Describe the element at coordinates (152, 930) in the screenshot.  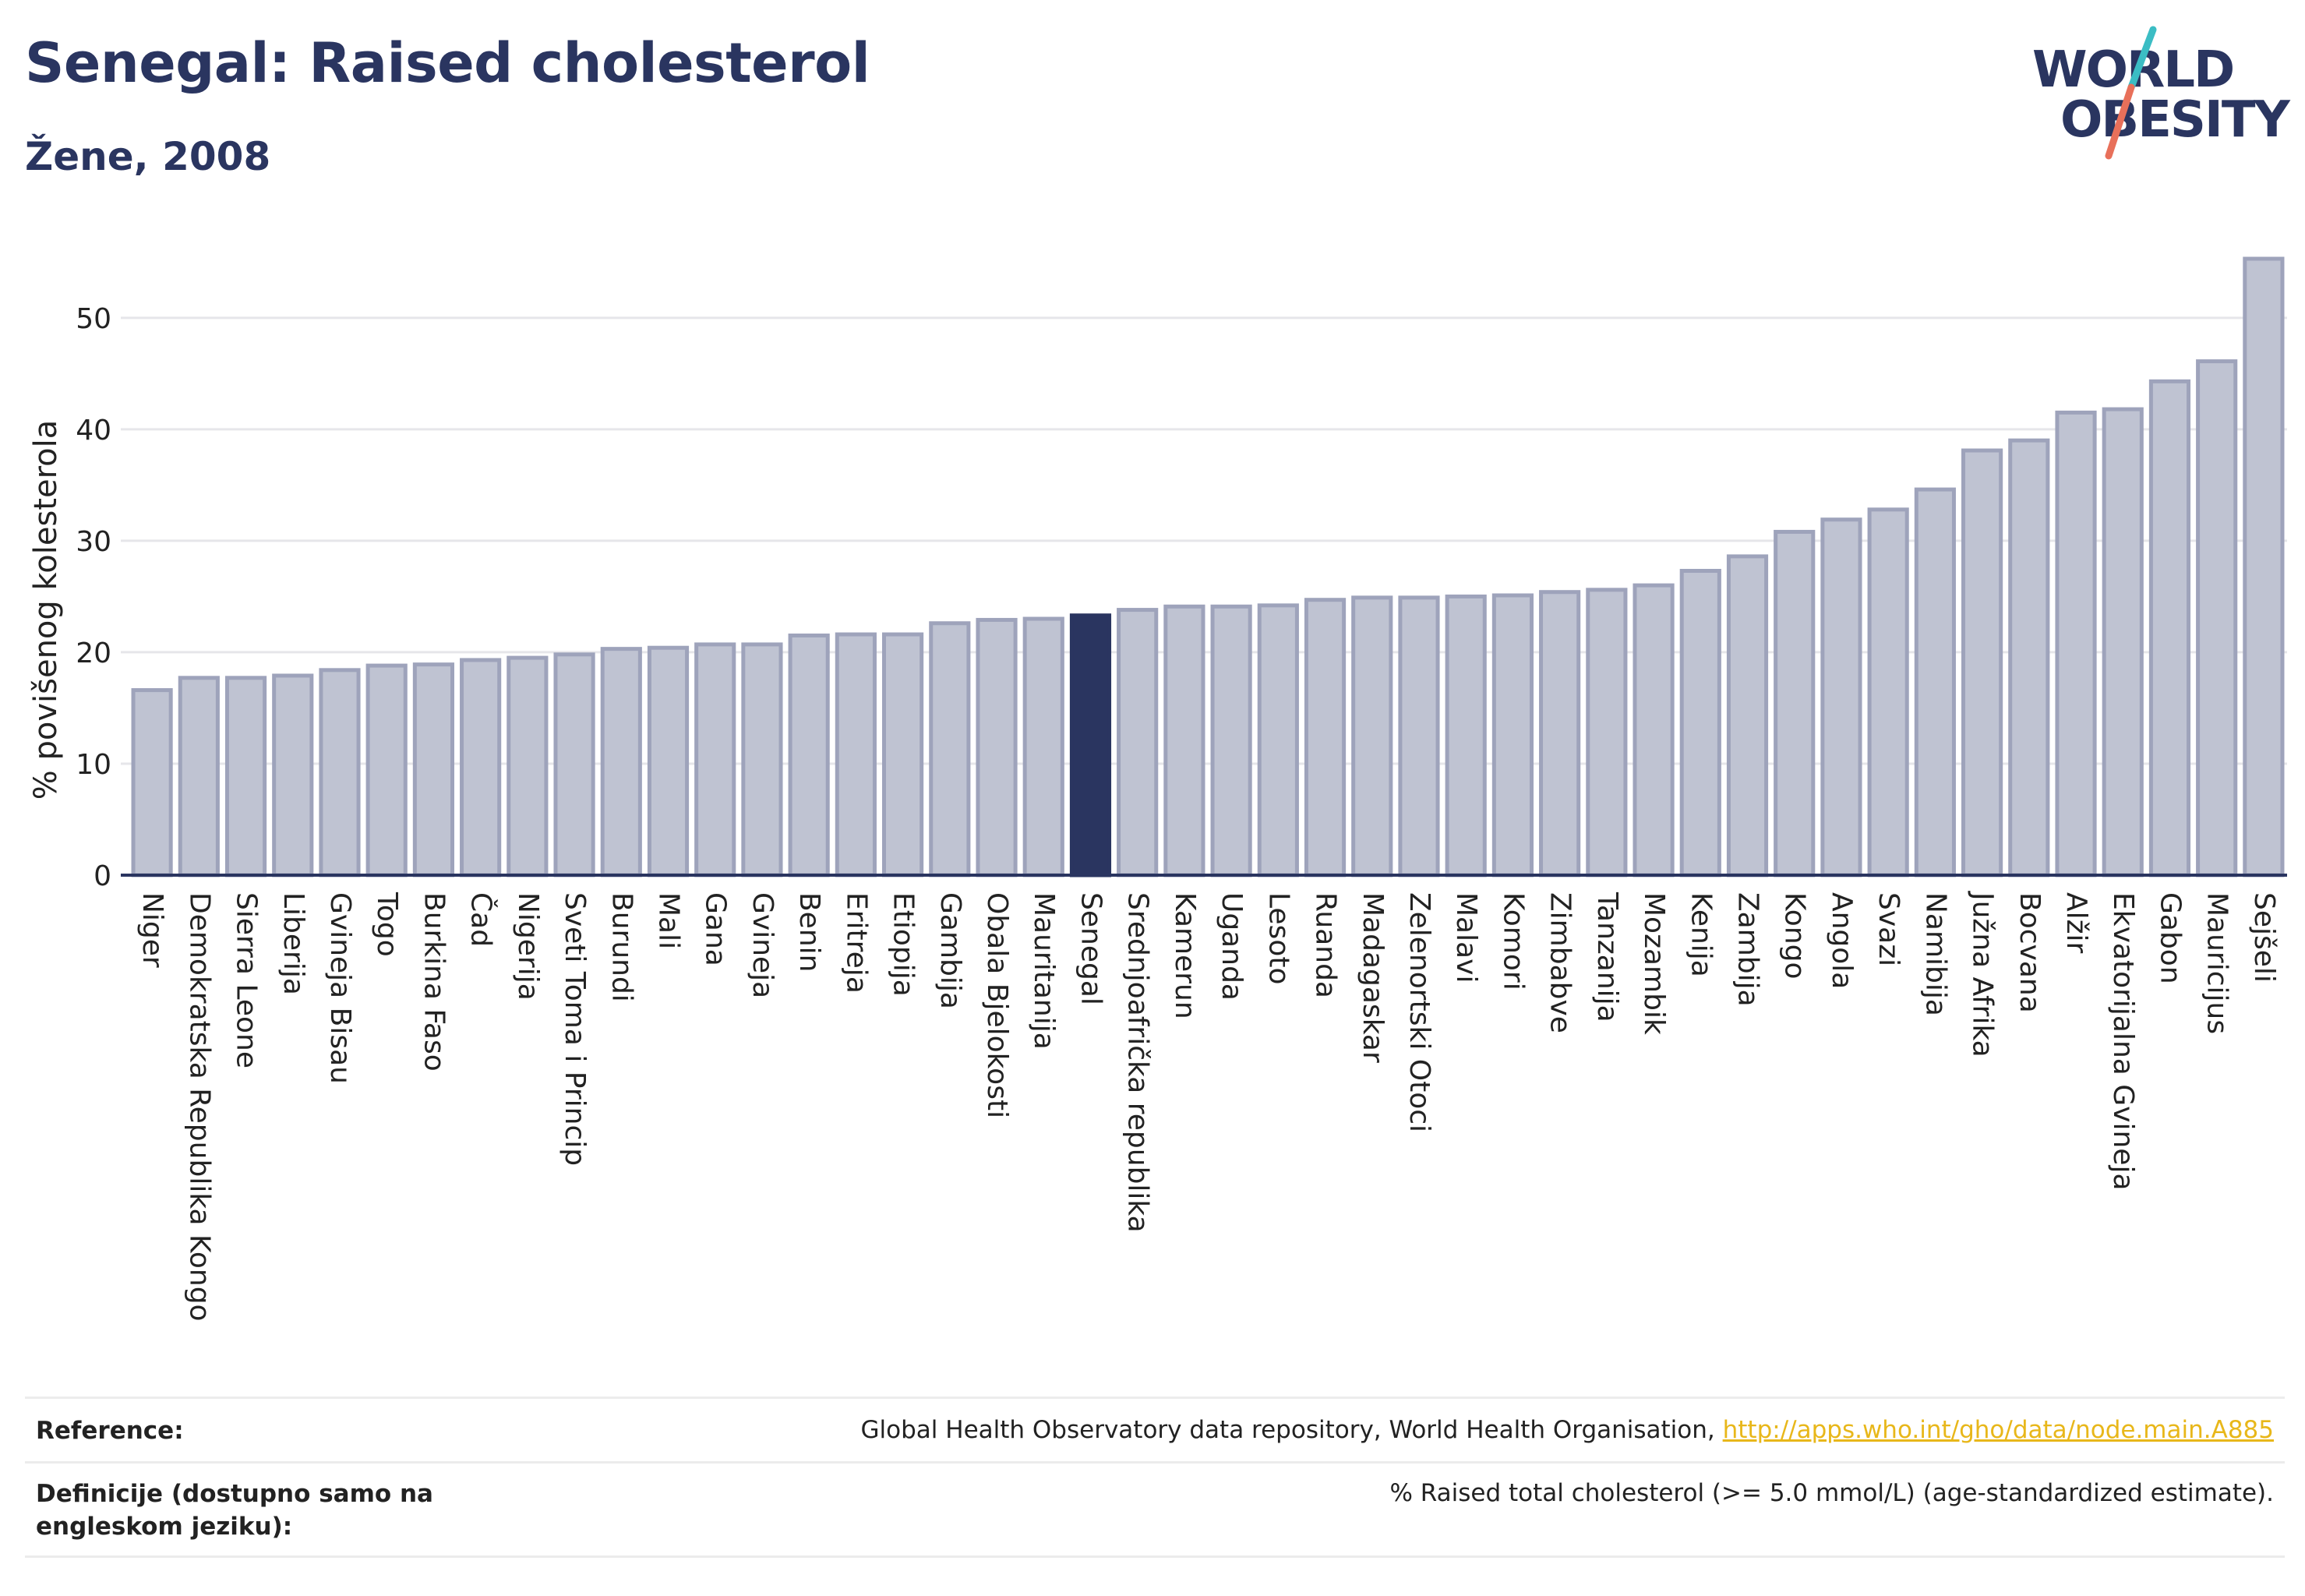
I see `x-tick-label: Niger` at that location.